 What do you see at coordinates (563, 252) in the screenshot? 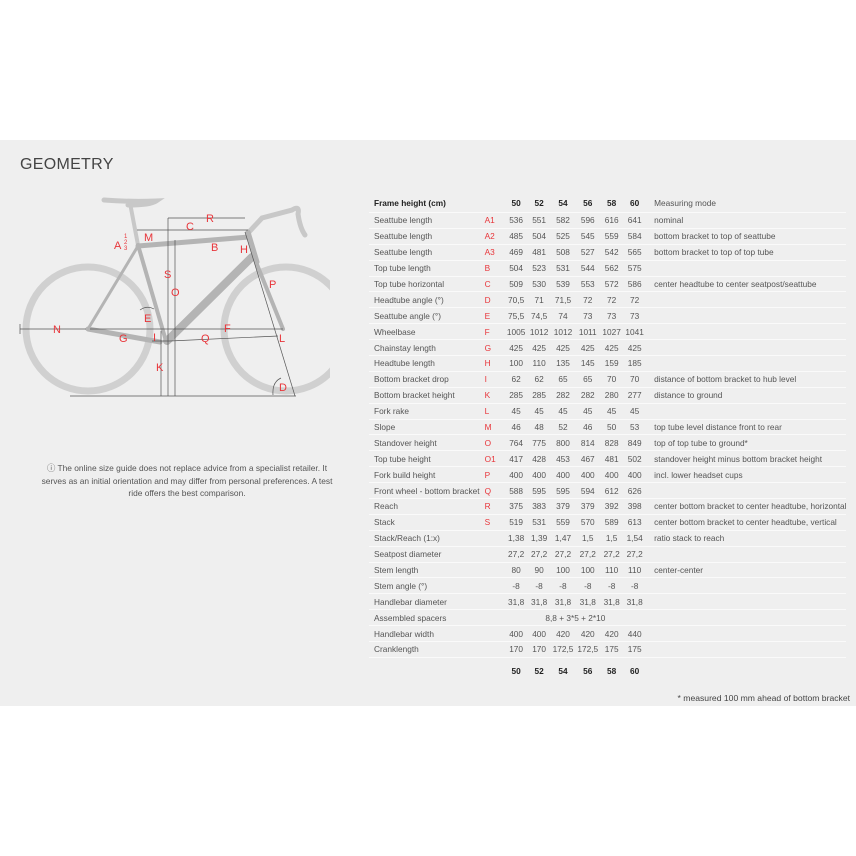
I see `row-value: 508` at bounding box center [563, 252].